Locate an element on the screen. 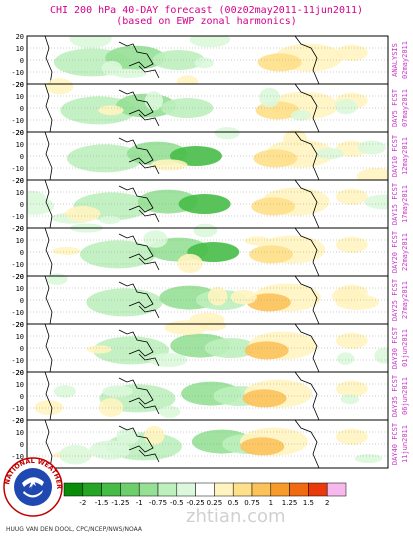  panel-label-type: DAY10 FCST is located at coordinates (395, 155).